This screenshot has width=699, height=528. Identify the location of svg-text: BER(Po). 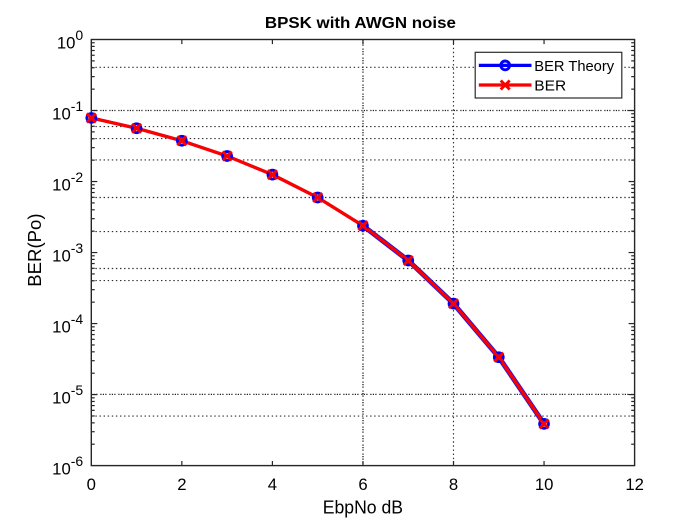
(35, 249).